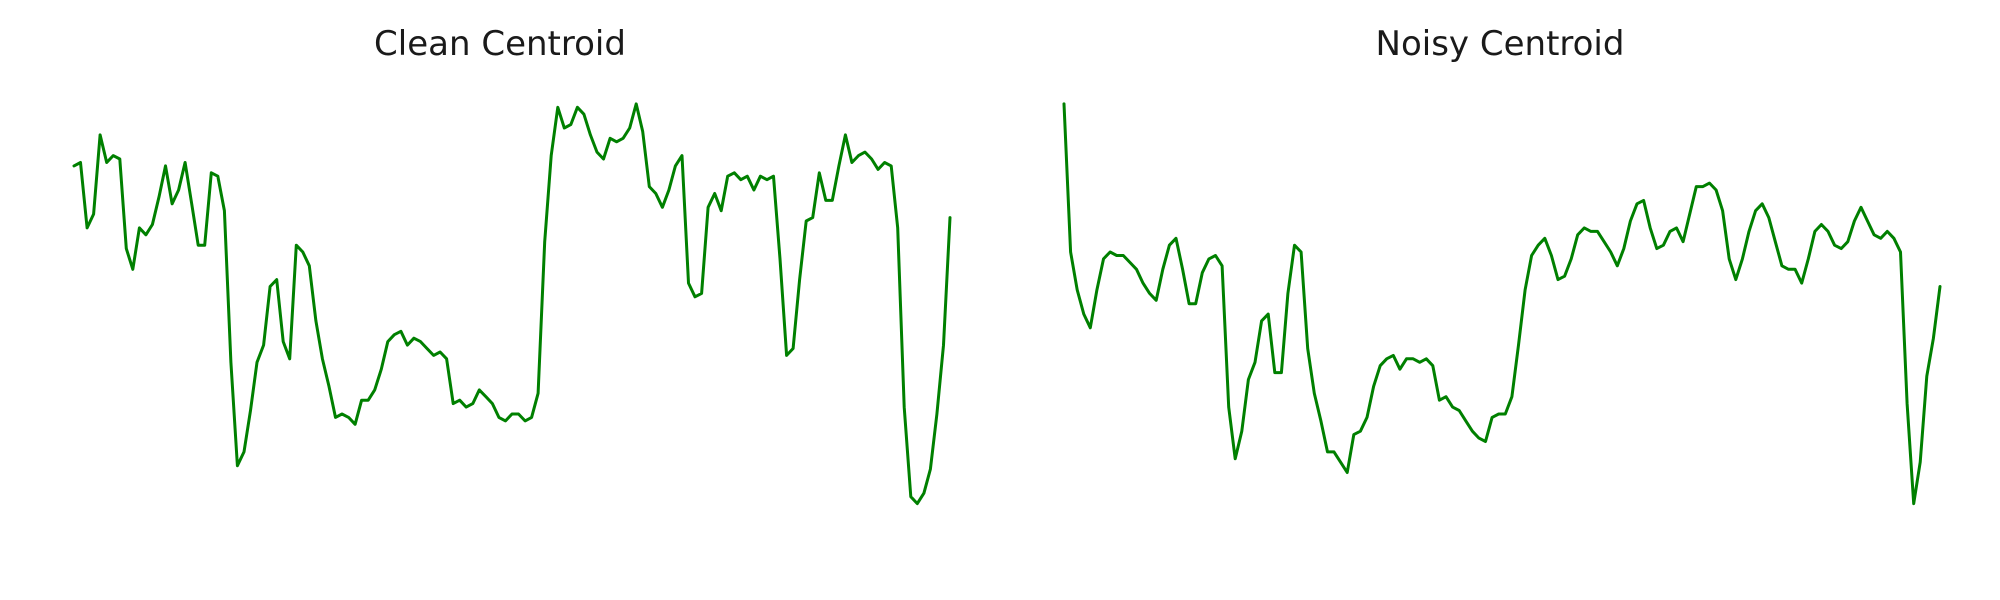  Describe the element at coordinates (1500, 44) in the screenshot. I see `chart-title-noisy: Noisy Centroid` at that location.